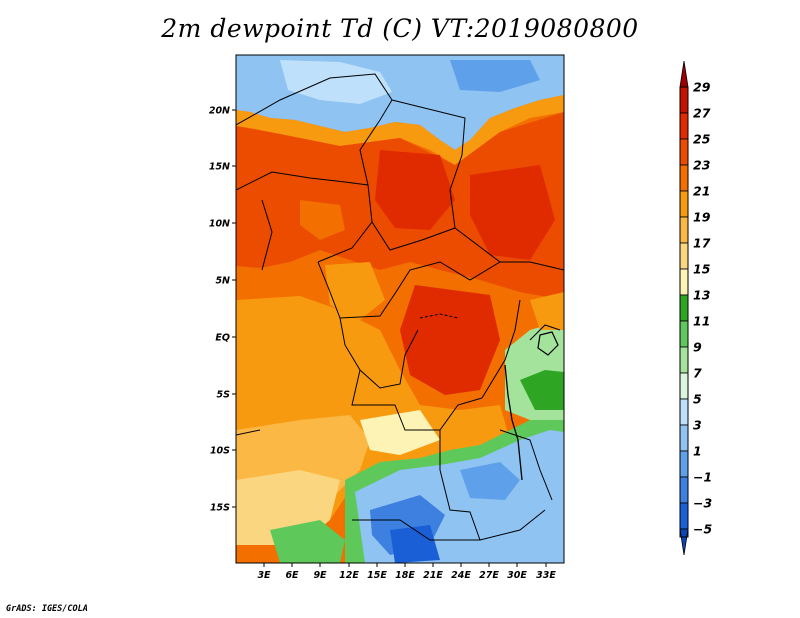 This screenshot has height=618, width=800. I want to click on colorbar-label: 15, so click(702, 269).